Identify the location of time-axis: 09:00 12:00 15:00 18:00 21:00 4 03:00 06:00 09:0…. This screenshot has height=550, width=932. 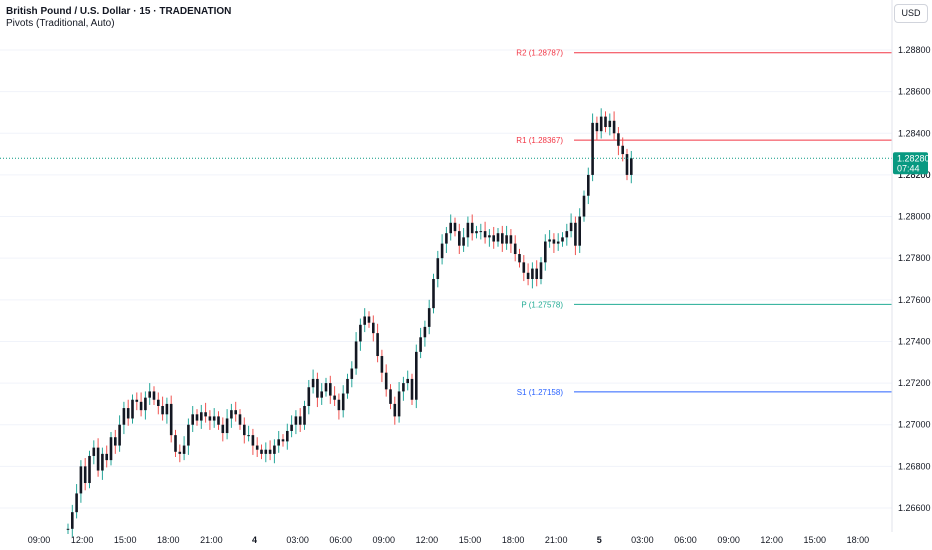
(448, 540).